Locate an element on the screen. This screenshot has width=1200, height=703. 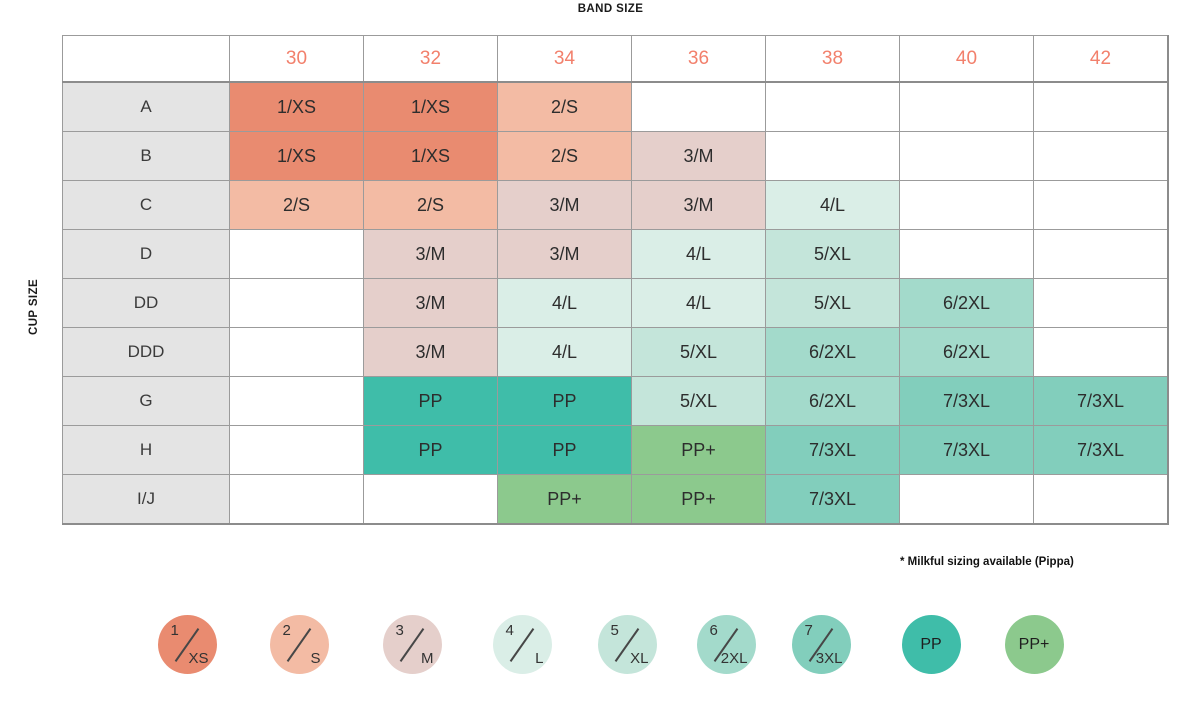
size-cell-h-34: PP is located at coordinates (564, 450).